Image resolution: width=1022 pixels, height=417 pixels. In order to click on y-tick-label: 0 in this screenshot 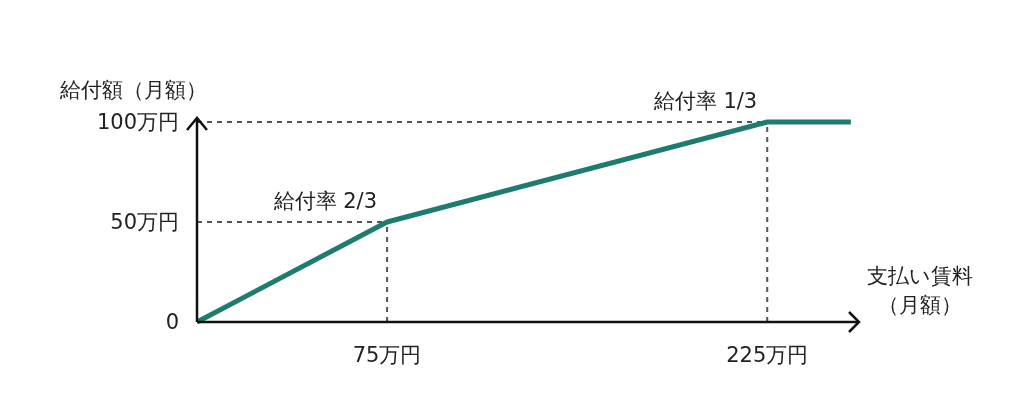, I will do `click(172, 322)`.